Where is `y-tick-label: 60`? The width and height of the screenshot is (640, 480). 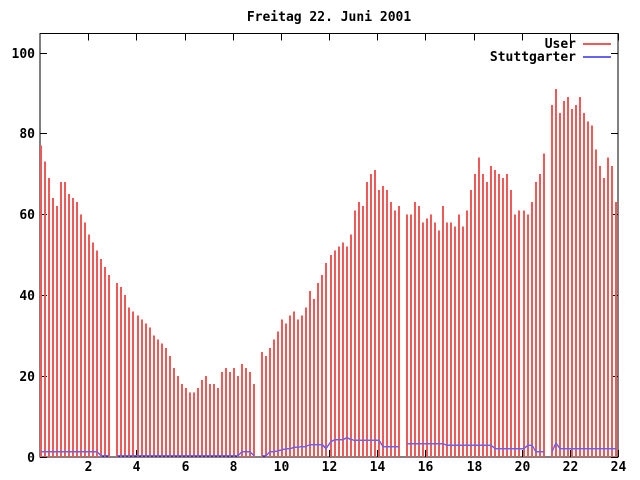
y-tick-label: 60 is located at coordinates (27, 215).